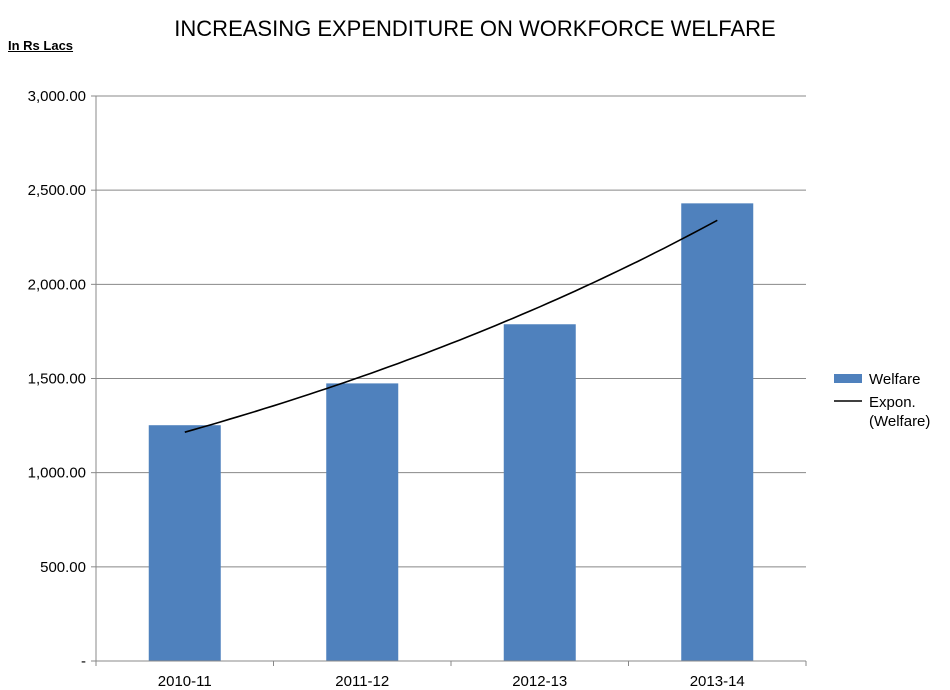 The height and width of the screenshot is (690, 950). Describe the element at coordinates (57, 473) in the screenshot. I see `y-tick-label: 1,000.00` at that location.